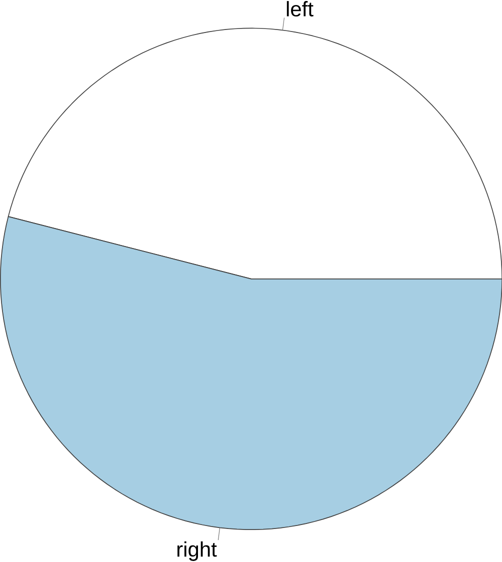 The image size is (502, 562). What do you see at coordinates (300, 8) in the screenshot?
I see `slice-label: left` at bounding box center [300, 8].